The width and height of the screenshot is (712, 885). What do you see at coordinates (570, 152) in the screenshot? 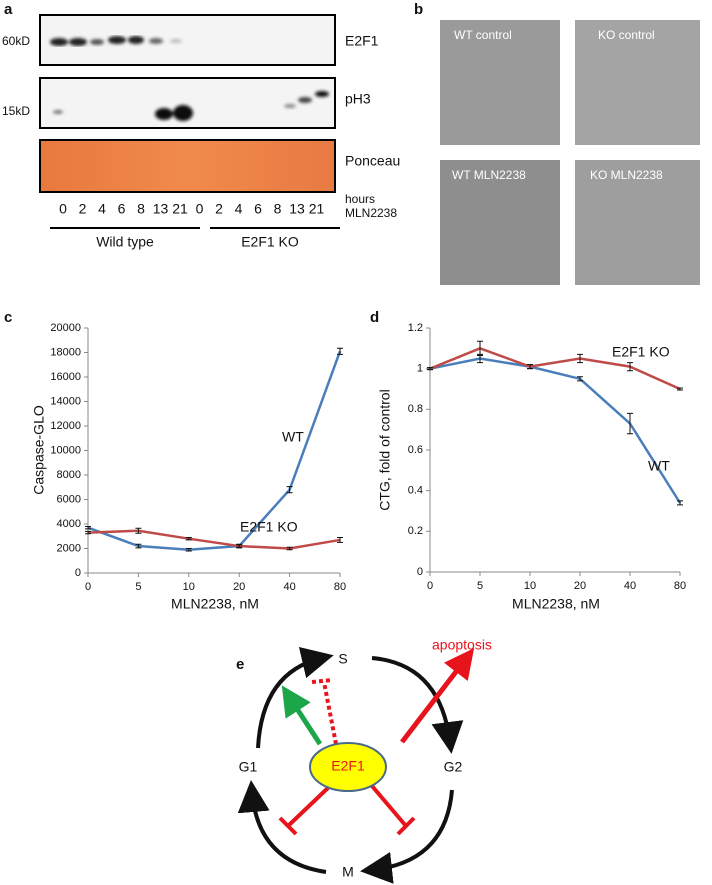
I see `image-grid` at bounding box center [570, 152].